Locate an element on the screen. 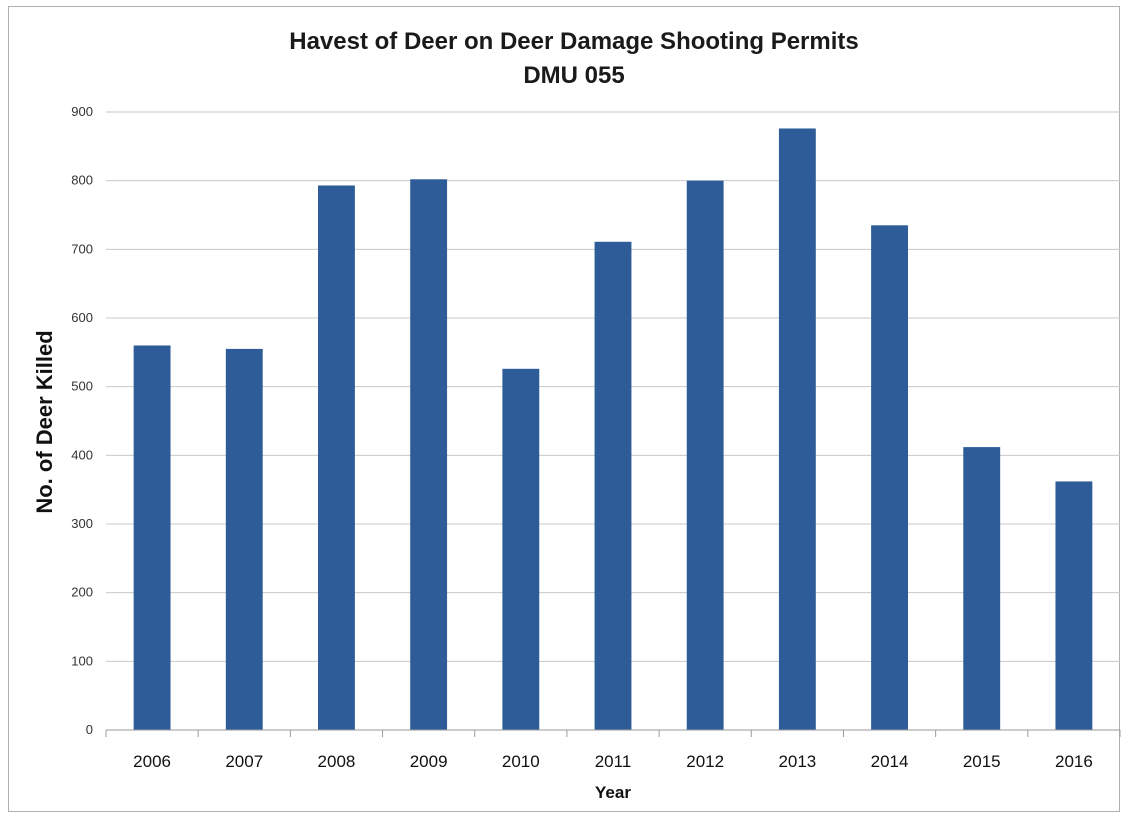 This screenshot has height=822, width=1129. y-axis-title: No. of Deer Killed is located at coordinates (44, 421).